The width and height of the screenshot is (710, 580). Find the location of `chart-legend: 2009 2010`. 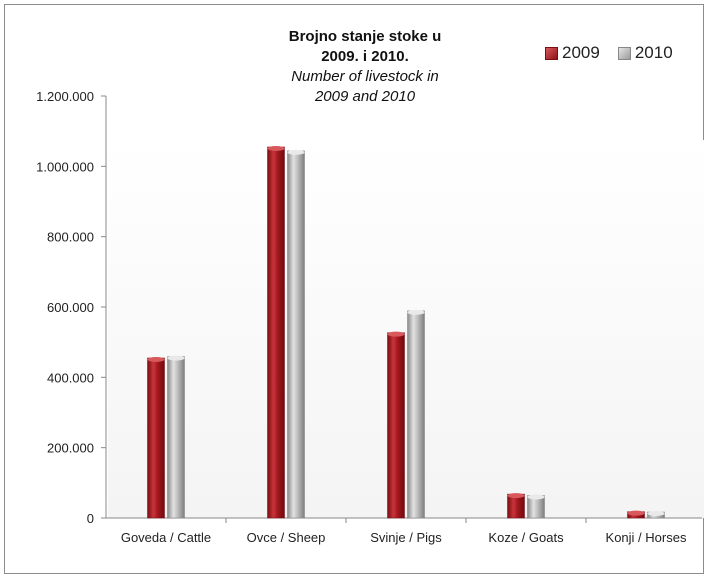

chart-legend: 2009 2010 is located at coordinates (609, 53).